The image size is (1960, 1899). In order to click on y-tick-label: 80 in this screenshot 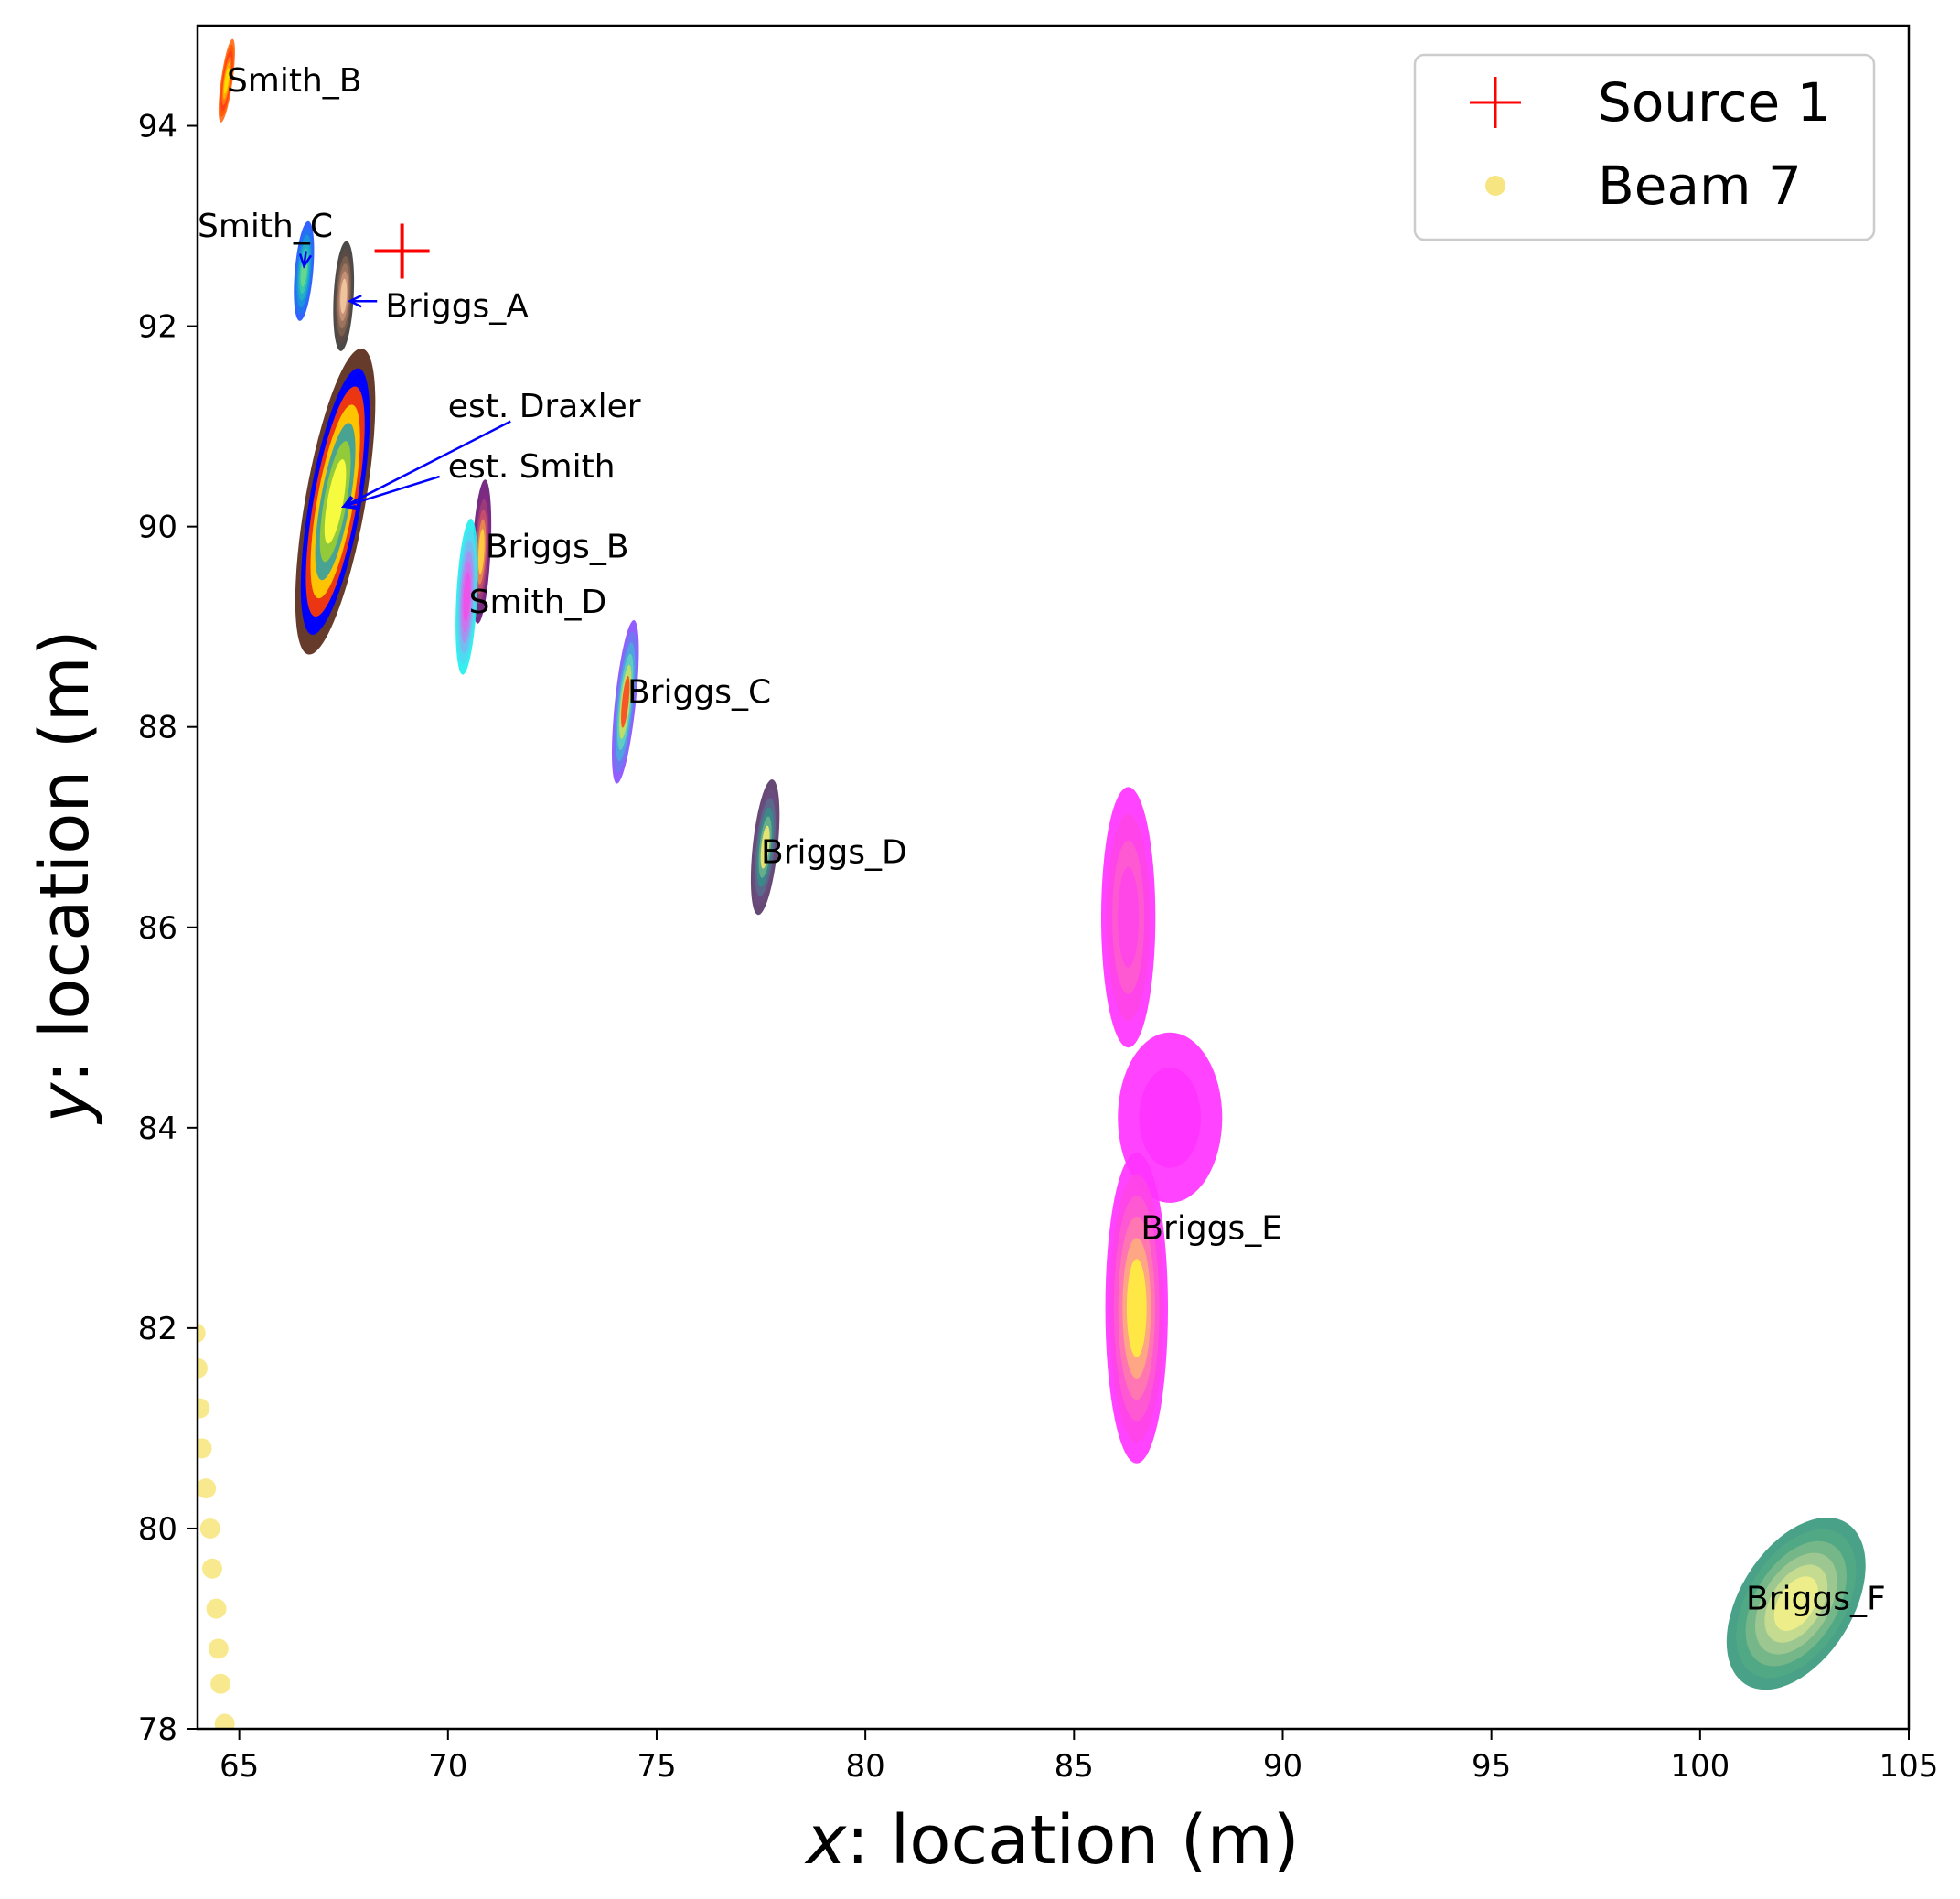, I will do `click(157, 1529)`.